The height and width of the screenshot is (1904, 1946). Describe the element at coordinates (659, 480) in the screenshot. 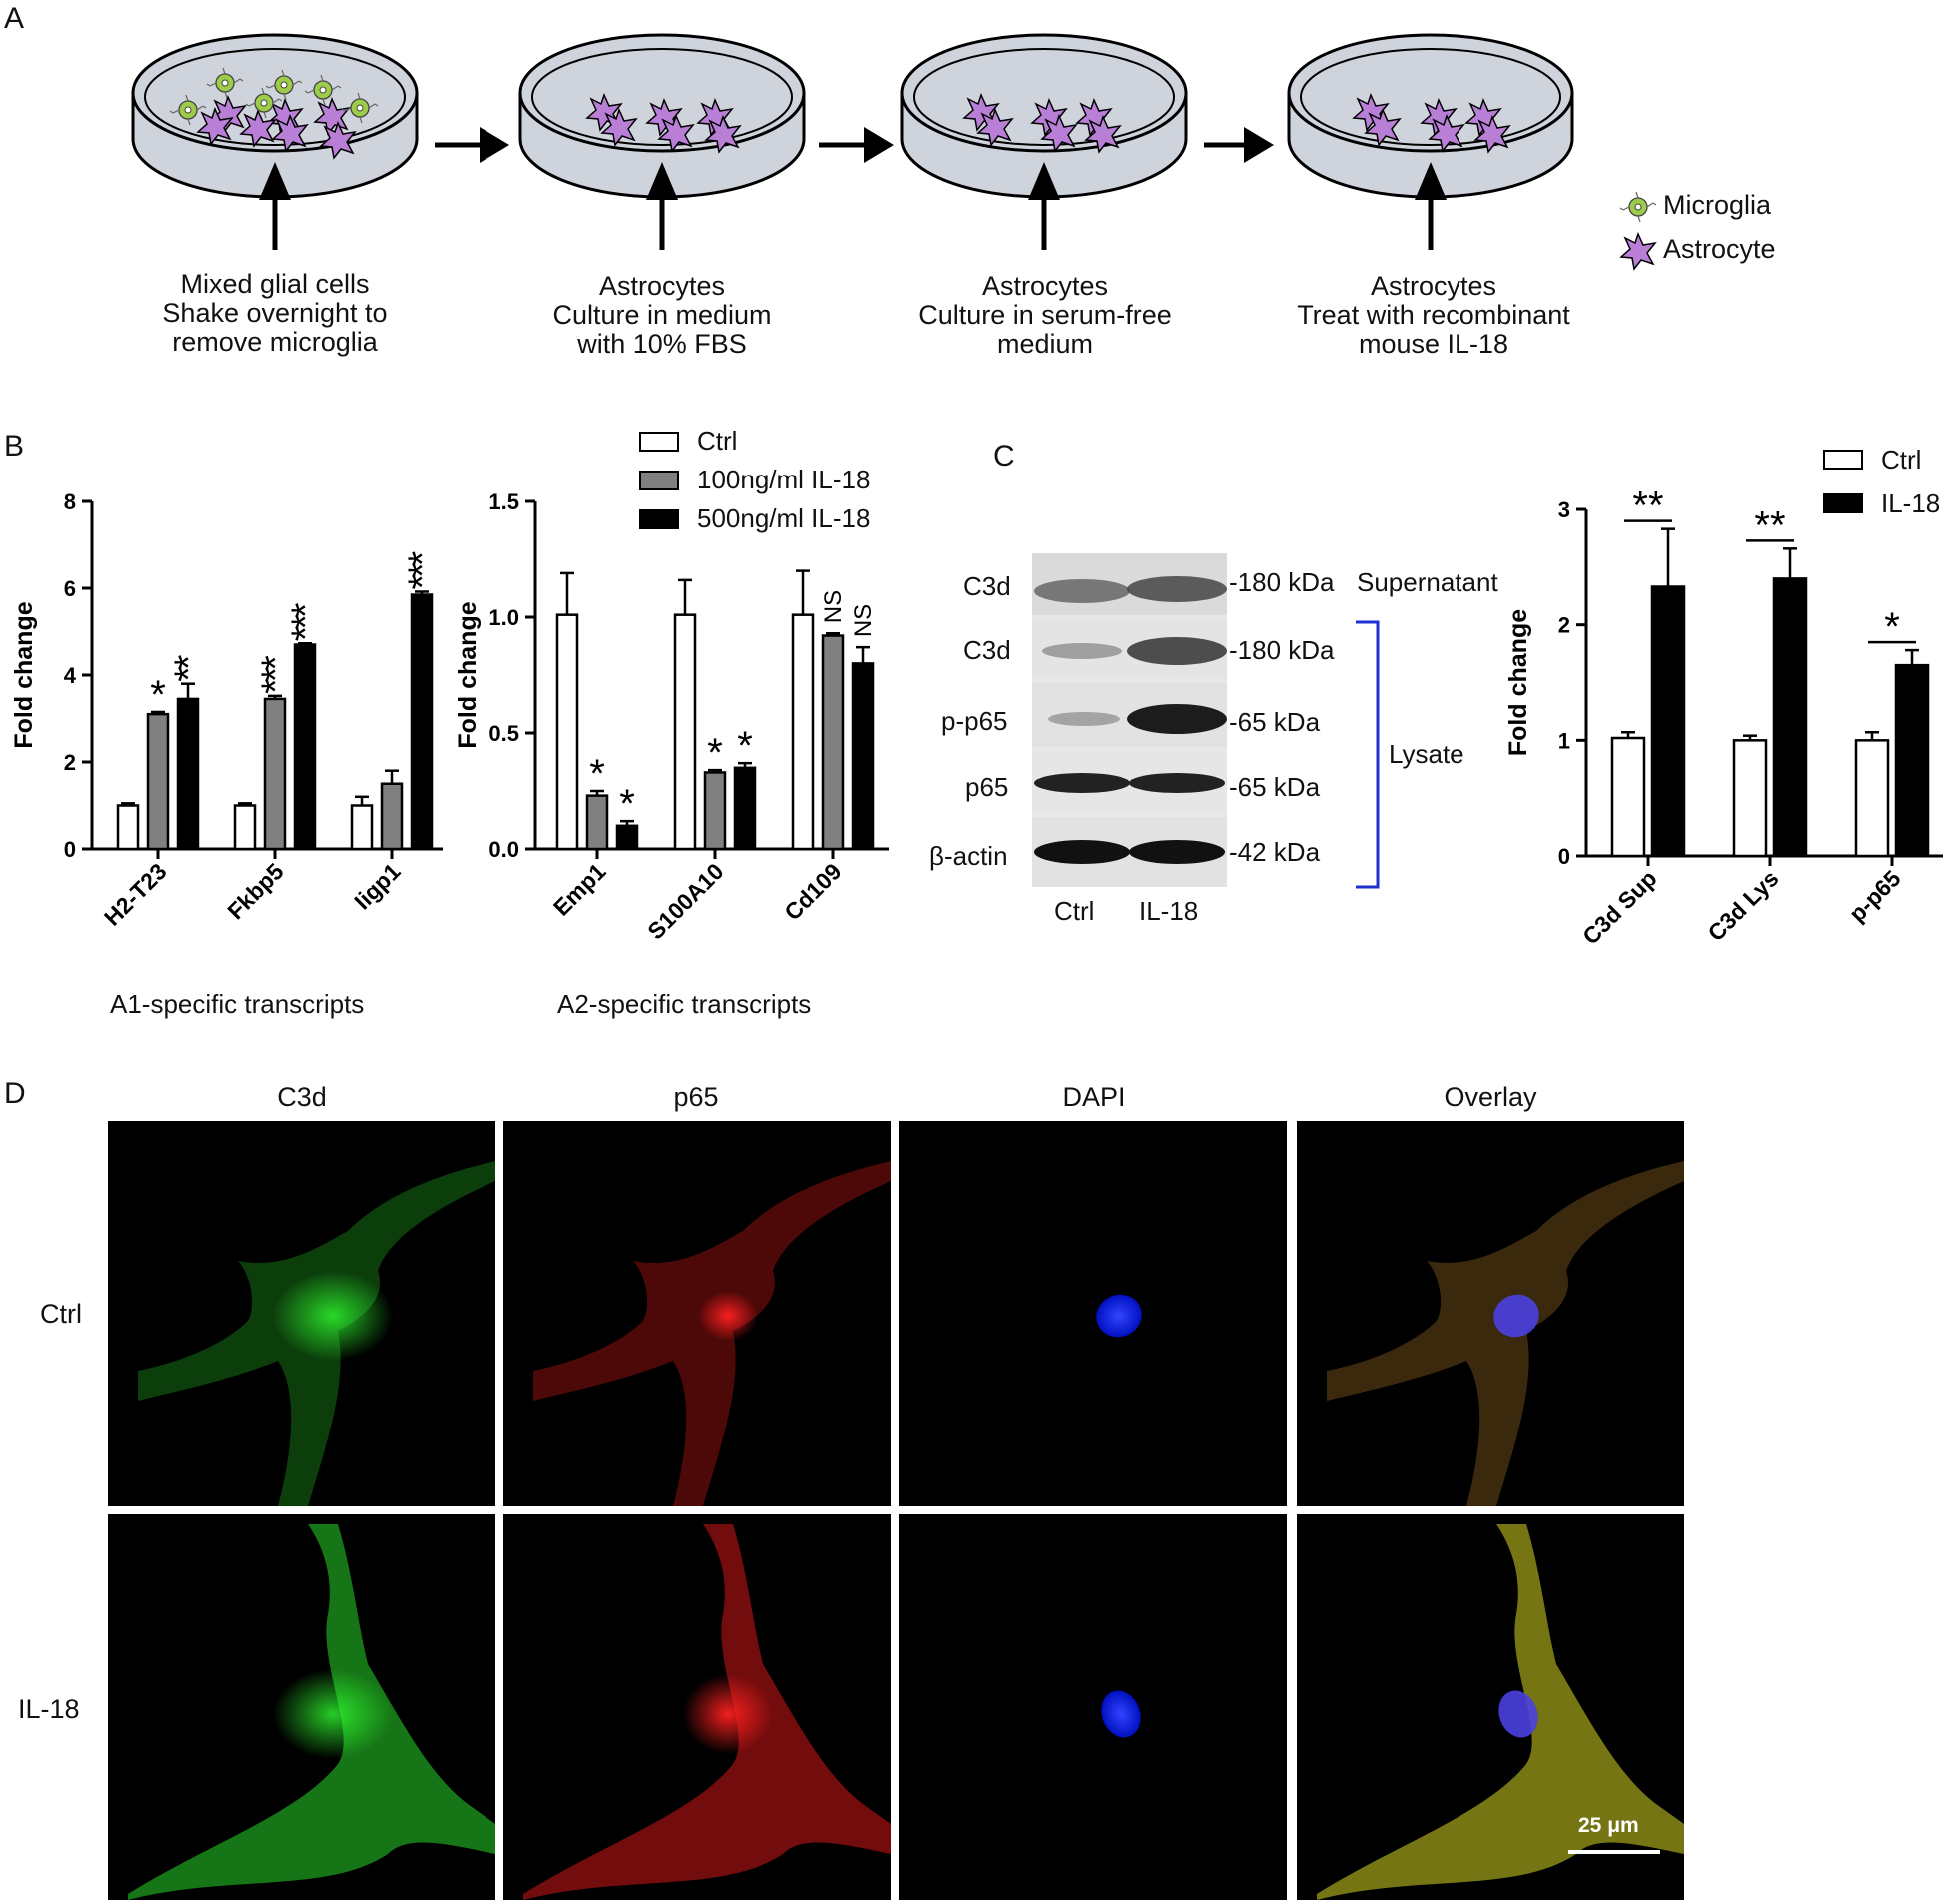

I see `legend-swatch-100ng` at that location.